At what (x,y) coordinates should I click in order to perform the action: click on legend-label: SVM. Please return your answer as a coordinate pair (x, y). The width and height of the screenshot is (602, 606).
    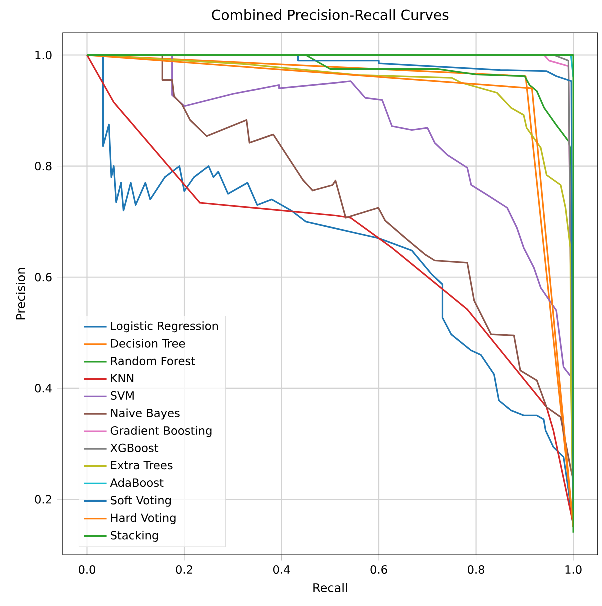
    Looking at the image, I should click on (122, 395).